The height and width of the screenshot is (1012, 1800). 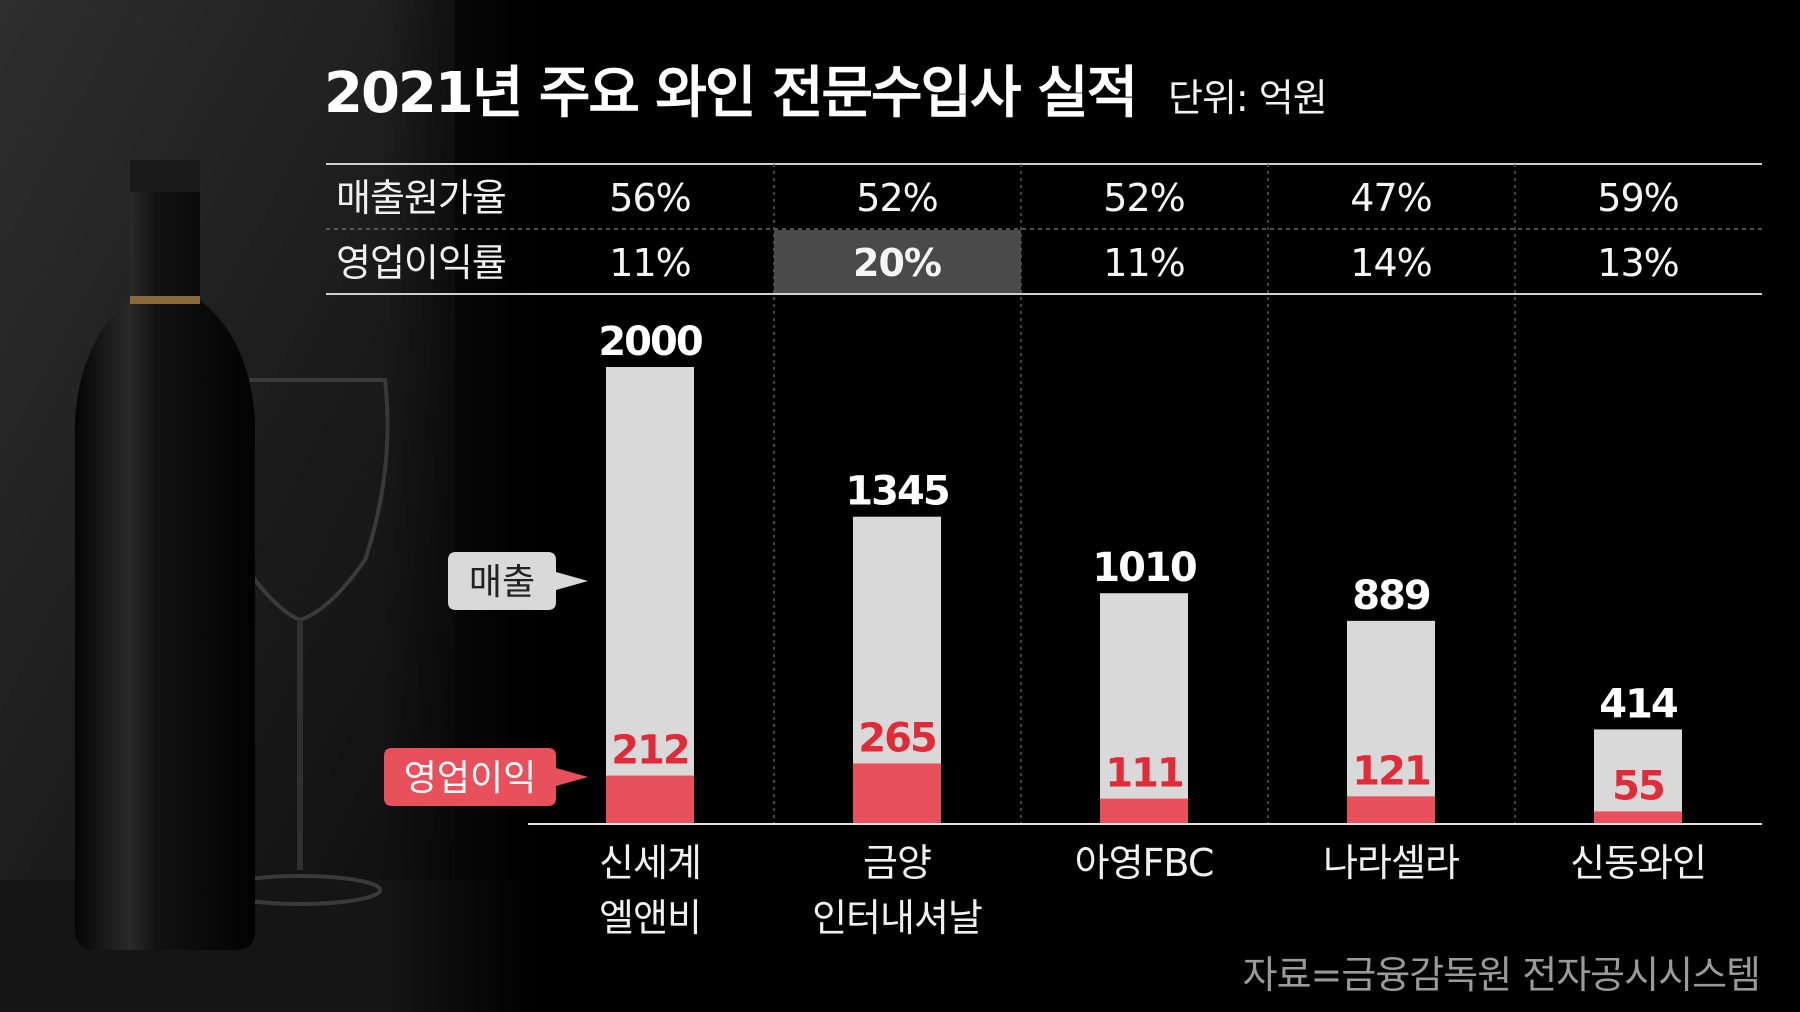 What do you see at coordinates (897, 918) in the screenshot?
I see `category-label: 인터내셔날` at bounding box center [897, 918].